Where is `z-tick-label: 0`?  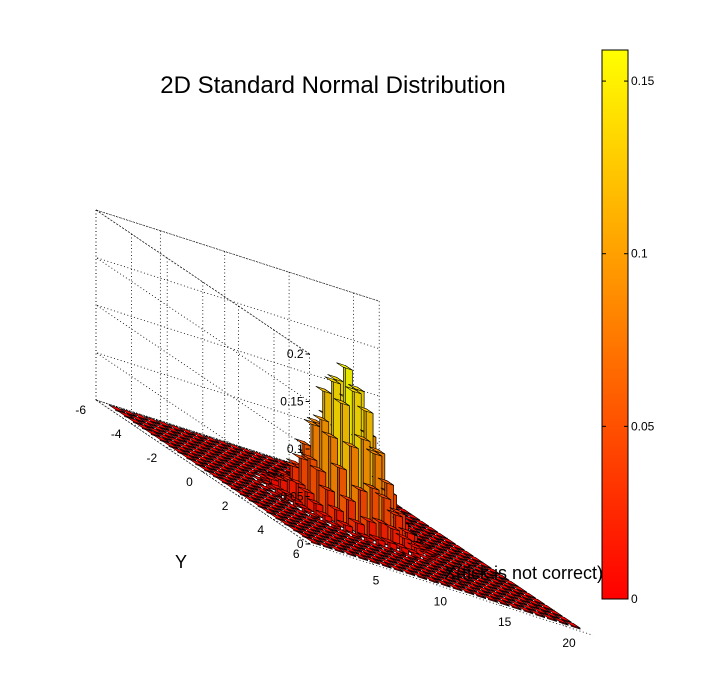 z-tick-label: 0 is located at coordinates (300, 544).